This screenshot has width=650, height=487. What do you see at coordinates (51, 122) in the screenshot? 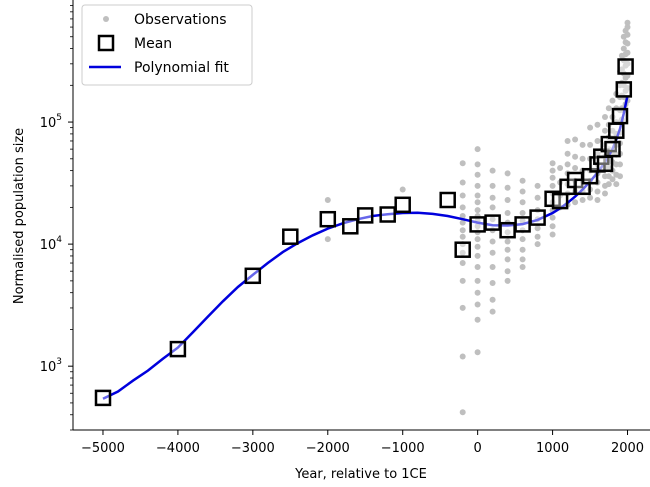
I see `y-tick-label: 10⁵` at bounding box center [51, 122].